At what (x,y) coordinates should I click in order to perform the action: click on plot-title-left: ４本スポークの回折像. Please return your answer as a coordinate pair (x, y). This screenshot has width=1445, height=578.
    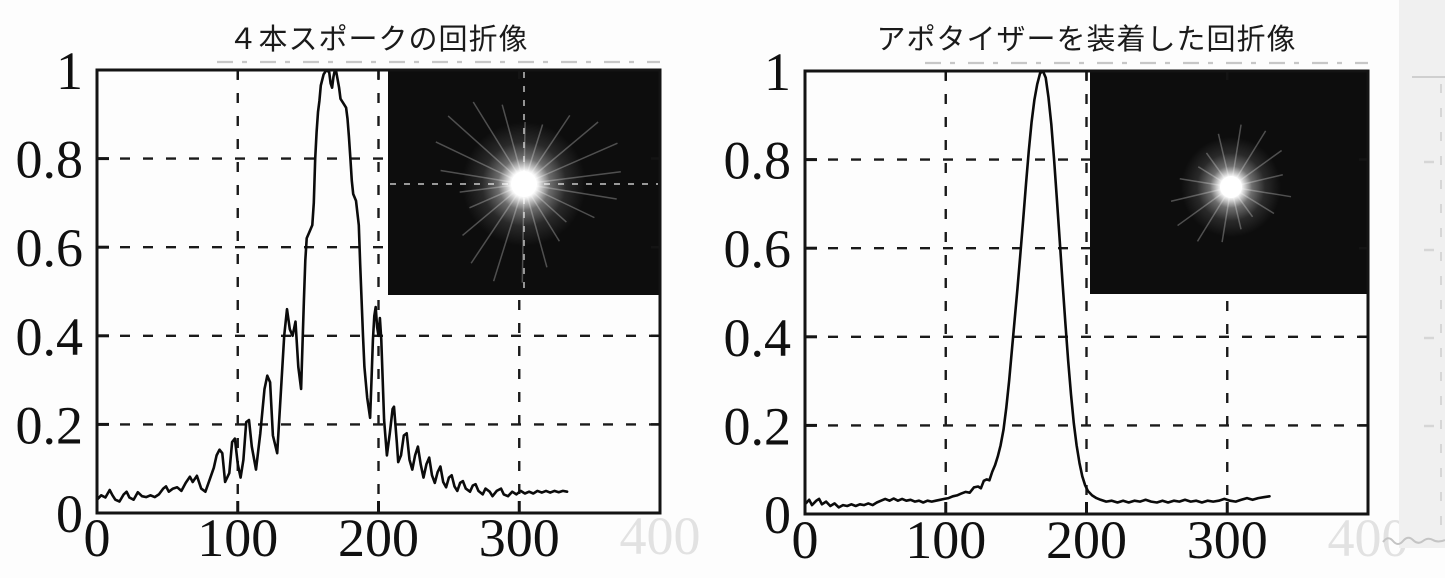
    Looking at the image, I should click on (378, 39).